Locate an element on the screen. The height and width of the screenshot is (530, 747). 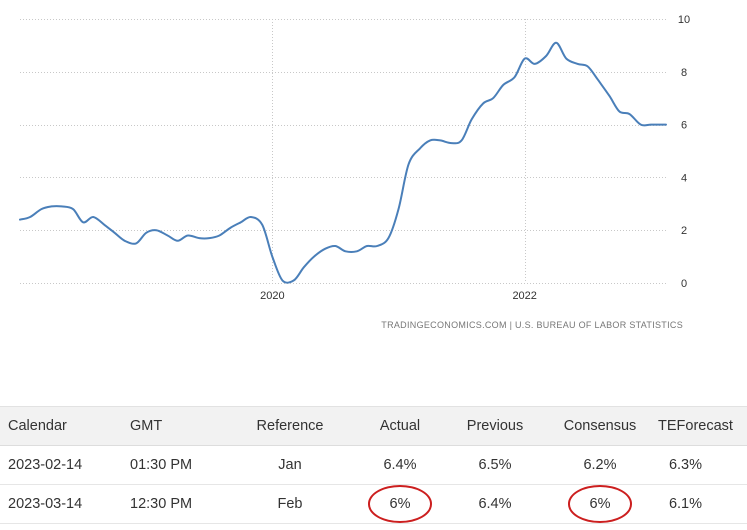
header-teforecast: TEForecast is located at coordinates (698, 426).